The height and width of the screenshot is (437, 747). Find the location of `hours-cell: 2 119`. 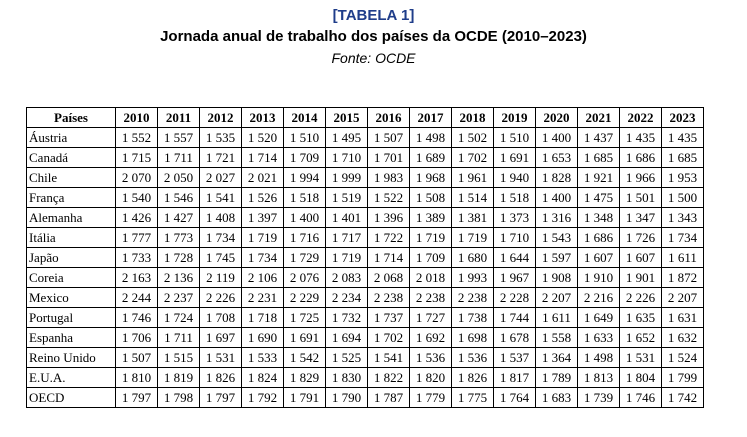

hours-cell: 2 119 is located at coordinates (220, 277).